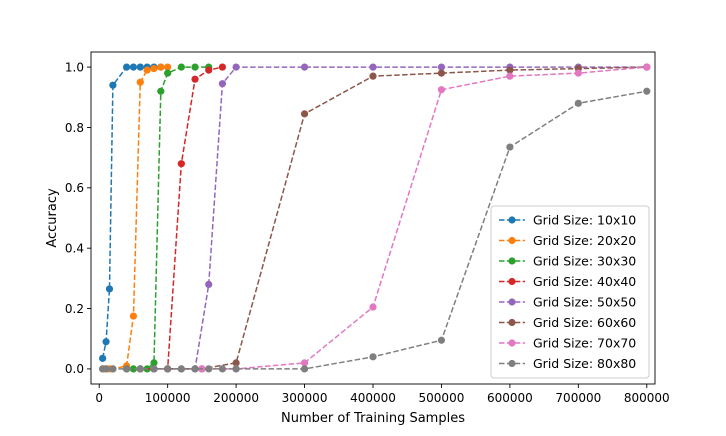 This screenshot has width=726, height=436. I want to click on legend-item: Grid Size: 20x20, so click(567, 240).